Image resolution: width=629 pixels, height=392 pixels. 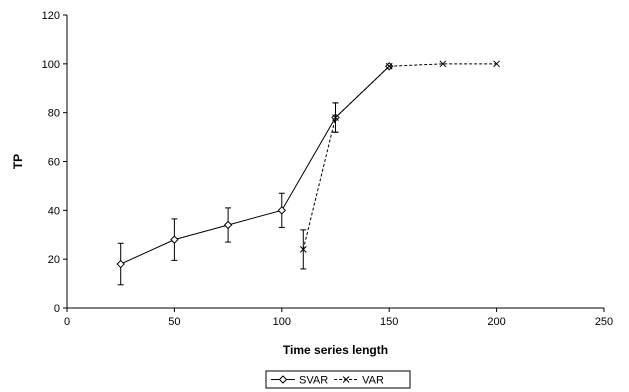 I want to click on x-tick-label: 0, so click(x=67, y=322).